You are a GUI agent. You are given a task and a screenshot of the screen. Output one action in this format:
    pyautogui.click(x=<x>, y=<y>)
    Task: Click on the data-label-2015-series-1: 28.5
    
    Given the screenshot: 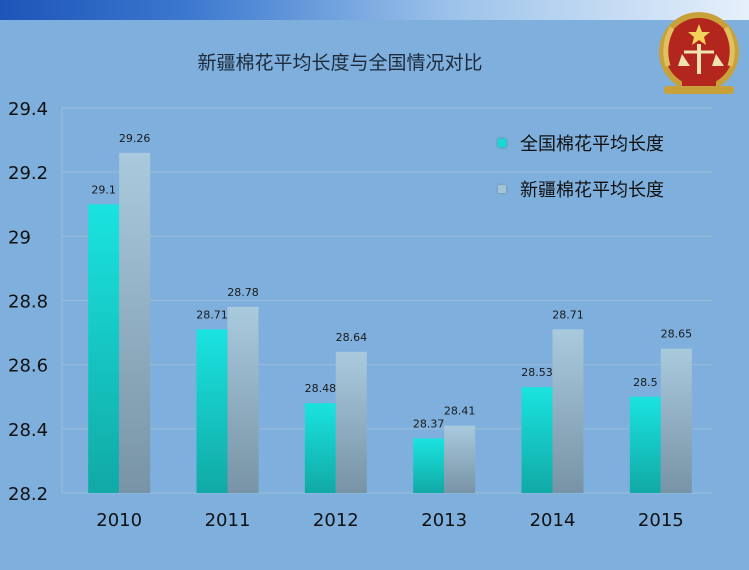 What is the action you would take?
    pyautogui.click(x=645, y=382)
    